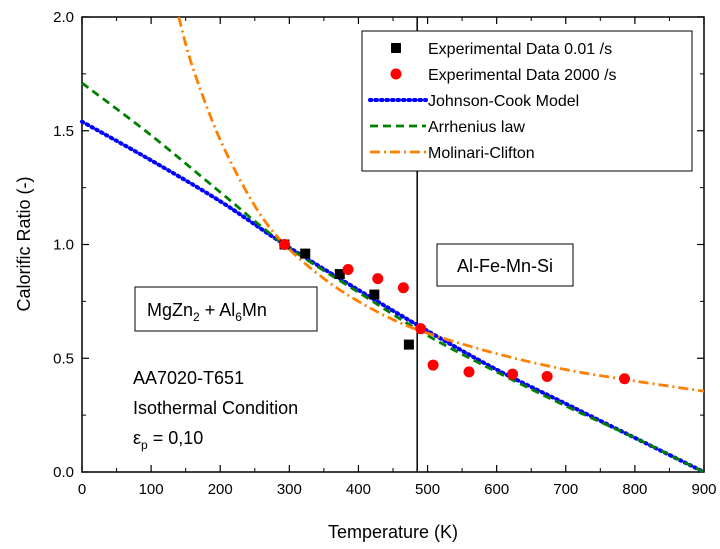 The height and width of the screenshot is (549, 720). Describe the element at coordinates (396, 74) in the screenshot. I see `legend-marker-circle` at that location.